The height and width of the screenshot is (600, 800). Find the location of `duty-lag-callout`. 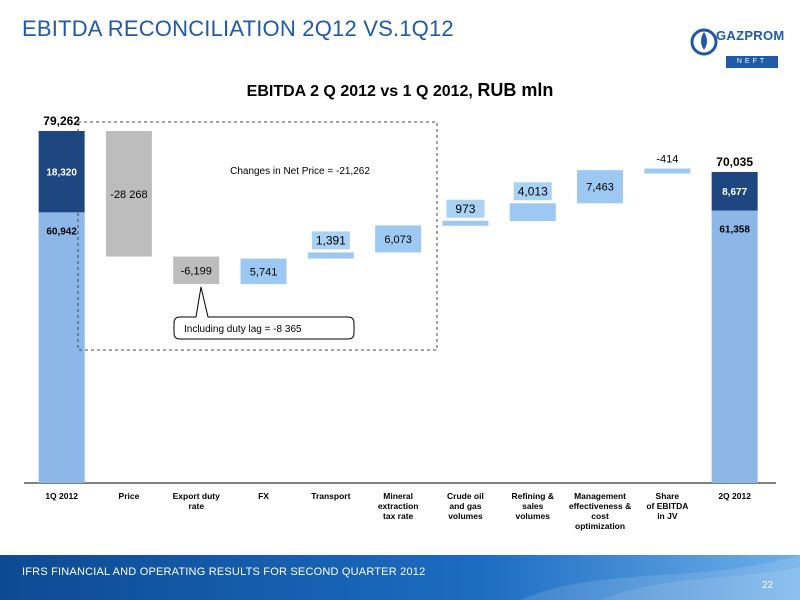

duty-lag-callout is located at coordinates (264, 313).